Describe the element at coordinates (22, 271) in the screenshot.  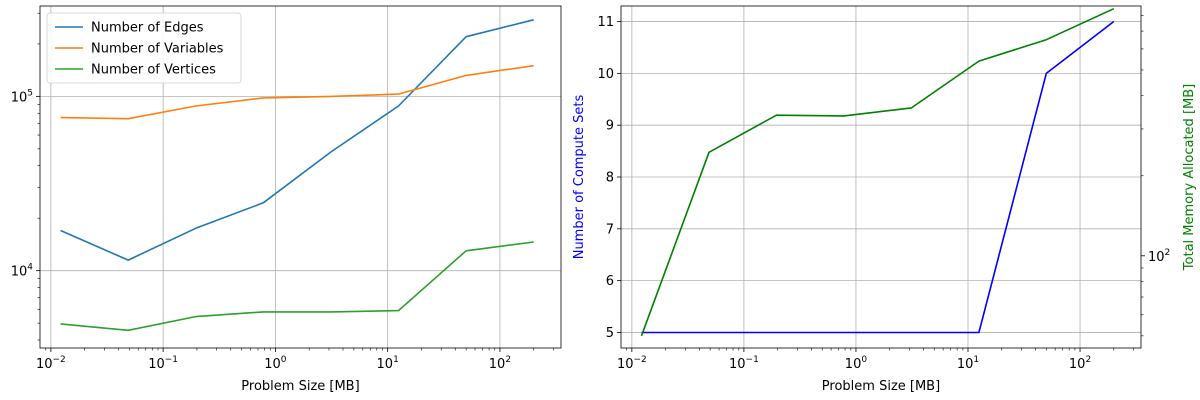
I see `y-tick-label: 10⁴` at that location.